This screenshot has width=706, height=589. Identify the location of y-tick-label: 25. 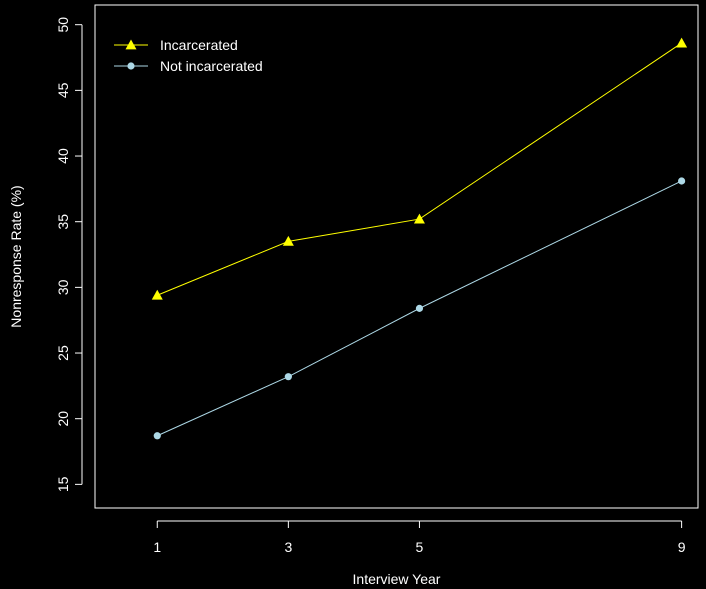
(63, 353).